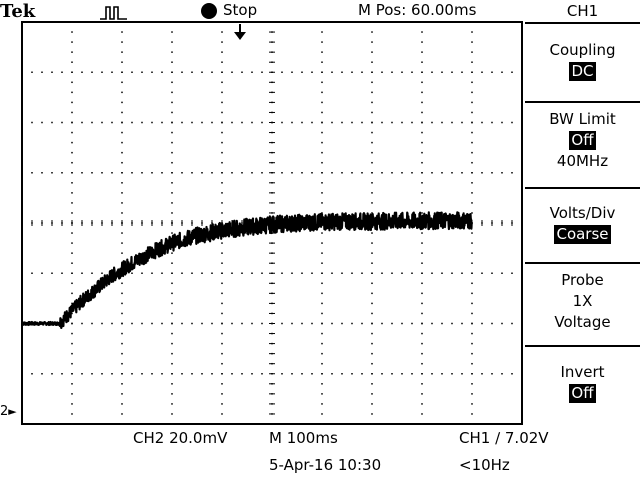 The width and height of the screenshot is (640, 480). Describe the element at coordinates (209, 11) in the screenshot. I see `stop-indicator-icon` at that location.